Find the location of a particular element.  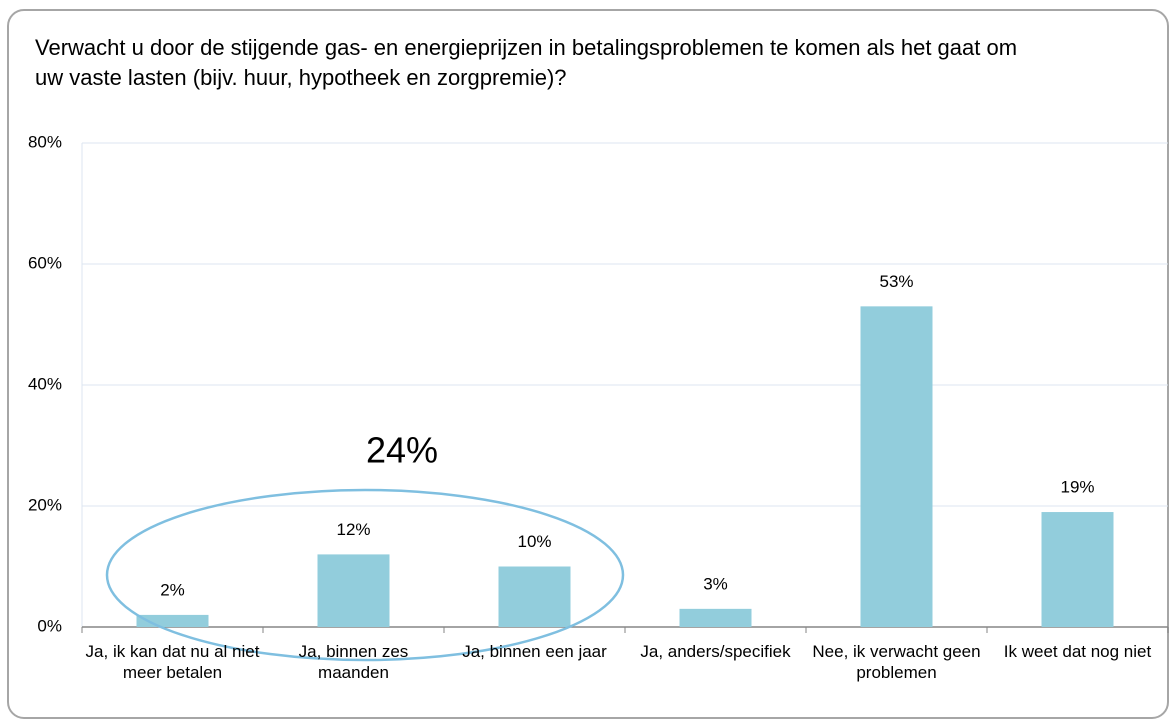

x-tick-label: Ik weet dat nog niet is located at coordinates (1077, 651).